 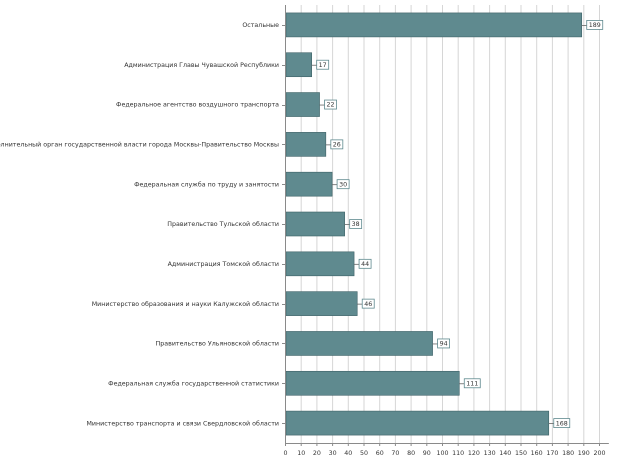 I want to click on data-label: 94, so click(x=444, y=344).